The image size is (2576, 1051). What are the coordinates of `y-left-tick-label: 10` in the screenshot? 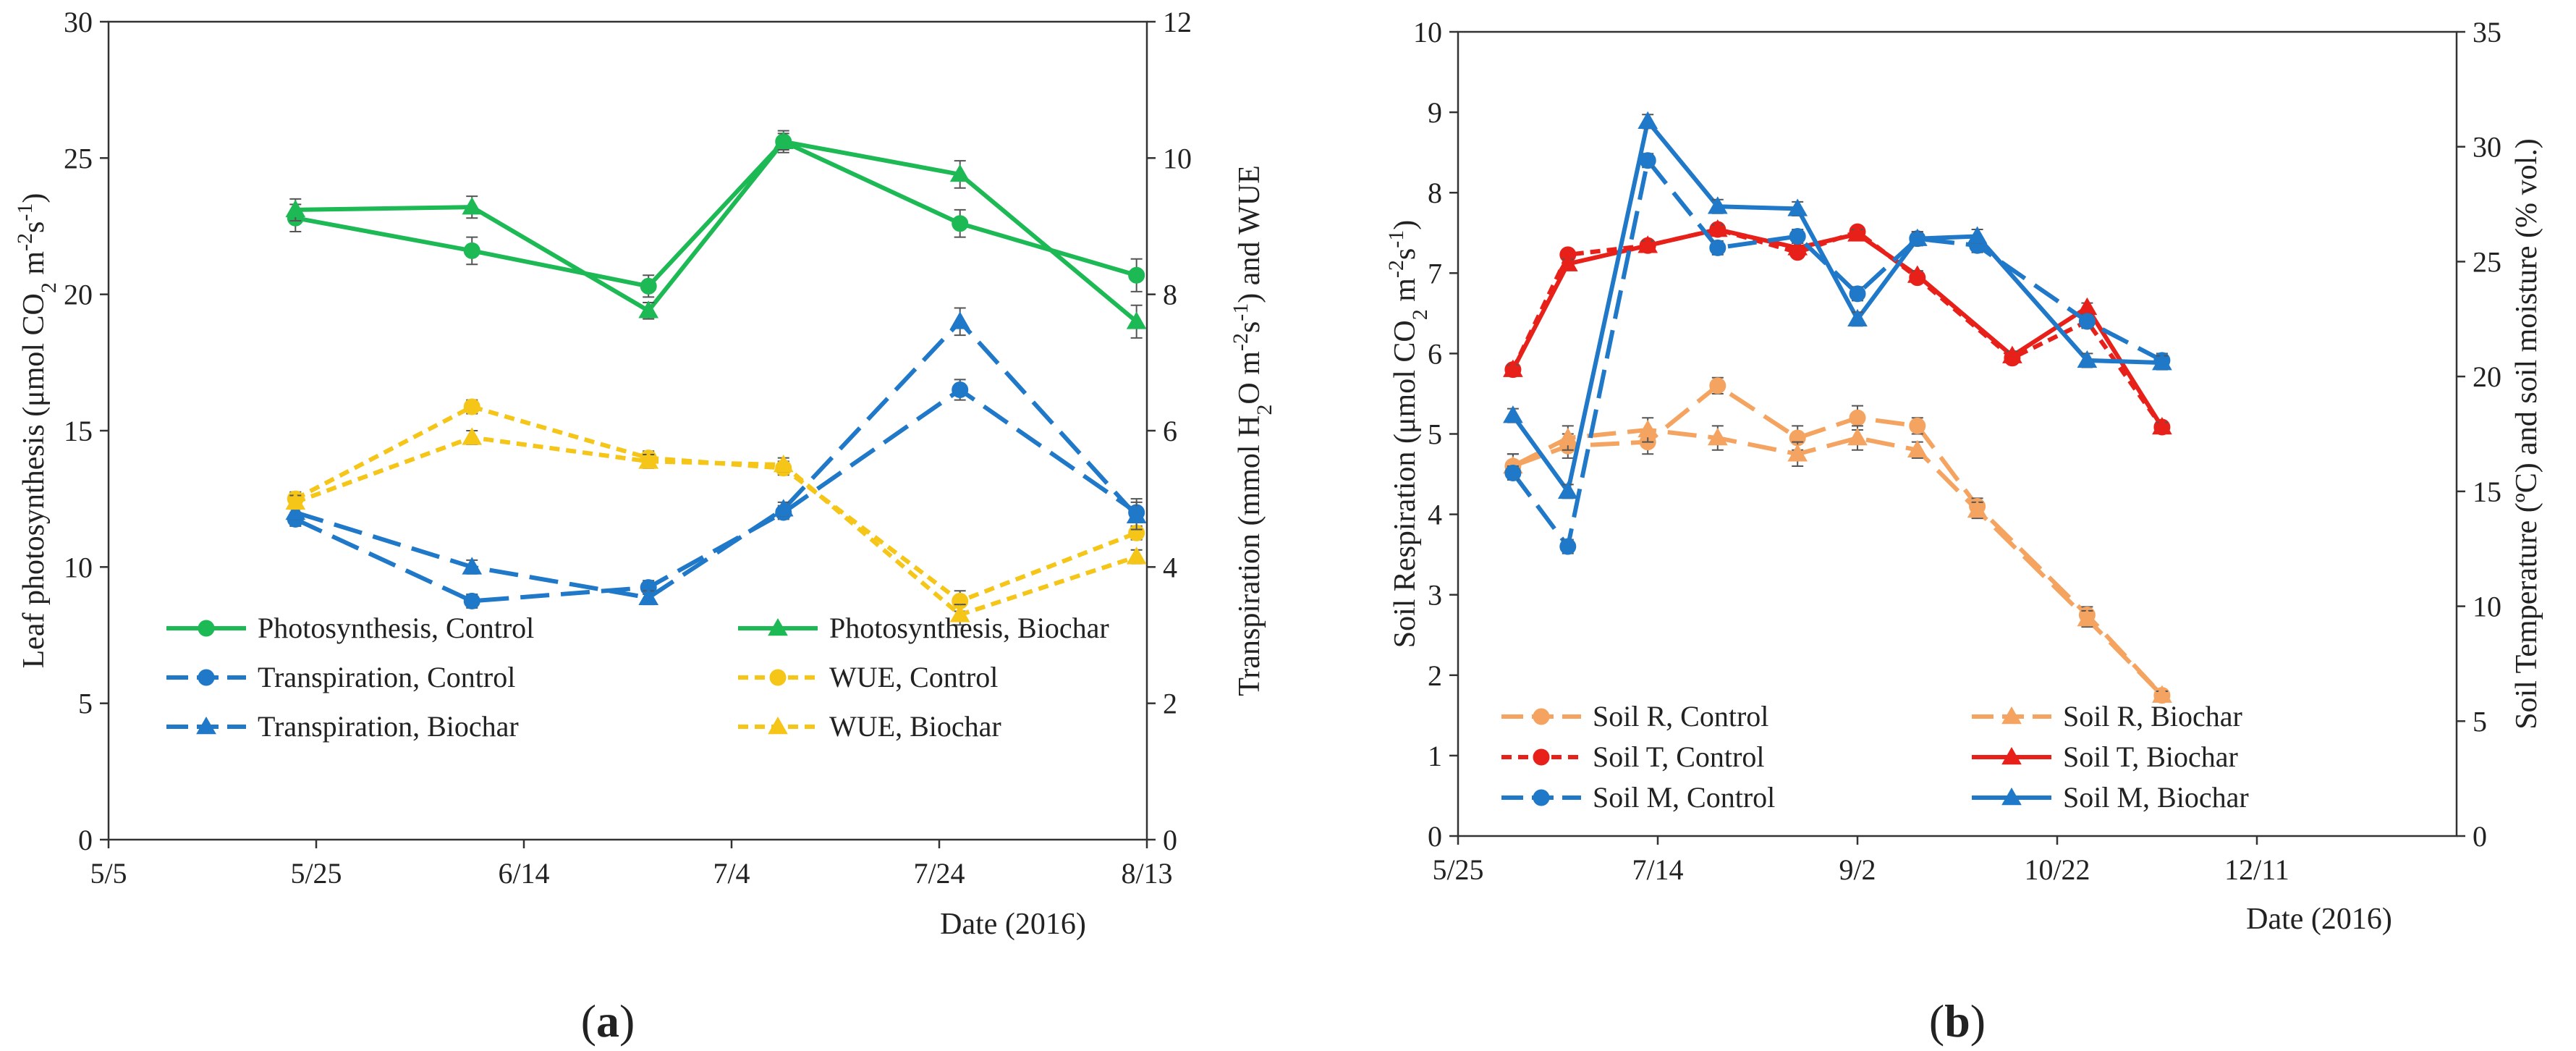 It's located at (1427, 32).